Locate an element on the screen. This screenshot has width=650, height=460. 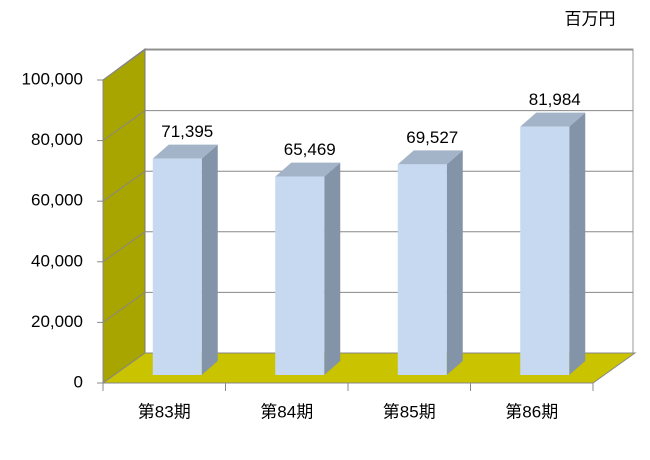
value-label: 65,469 is located at coordinates (310, 149).